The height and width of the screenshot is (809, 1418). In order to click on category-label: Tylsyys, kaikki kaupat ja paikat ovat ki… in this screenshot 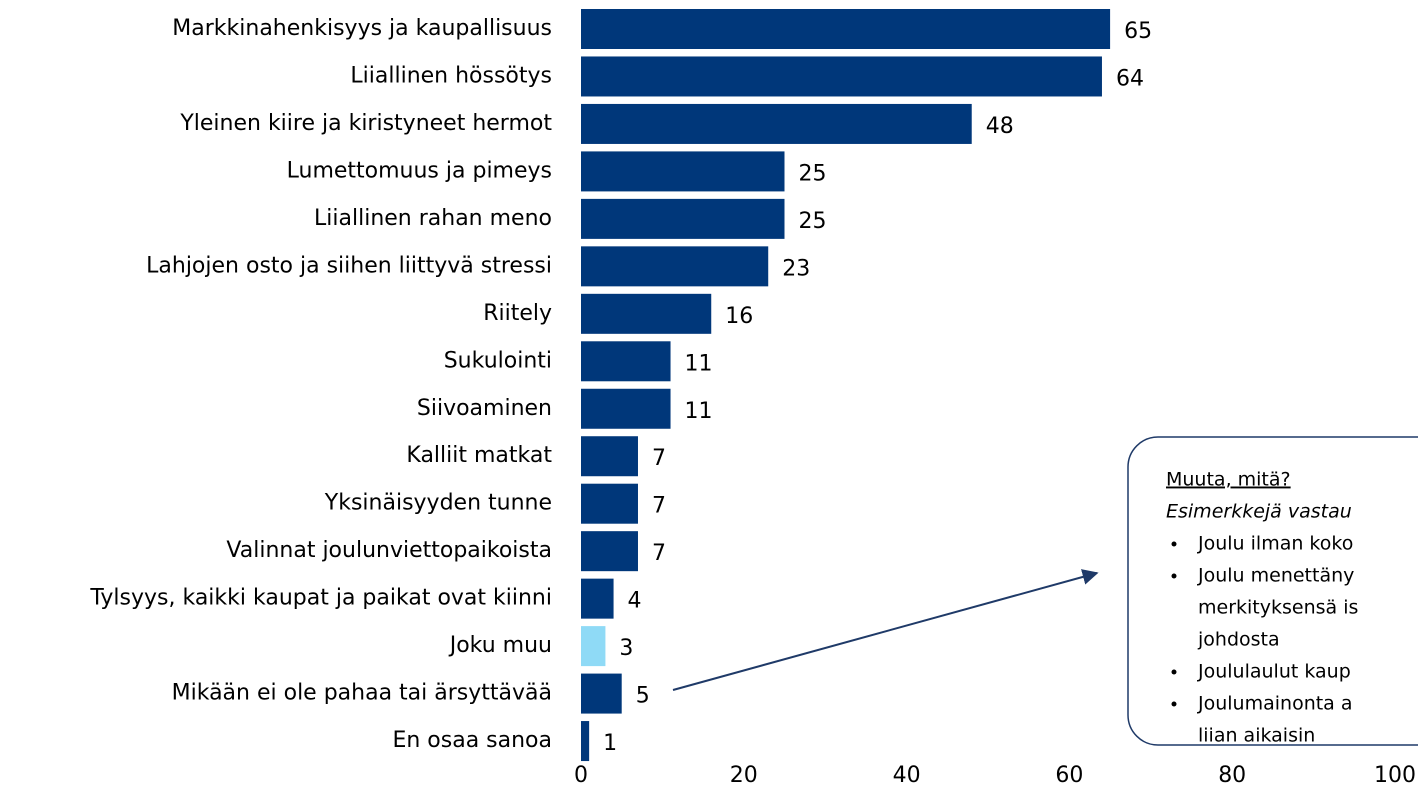, I will do `click(320, 598)`.